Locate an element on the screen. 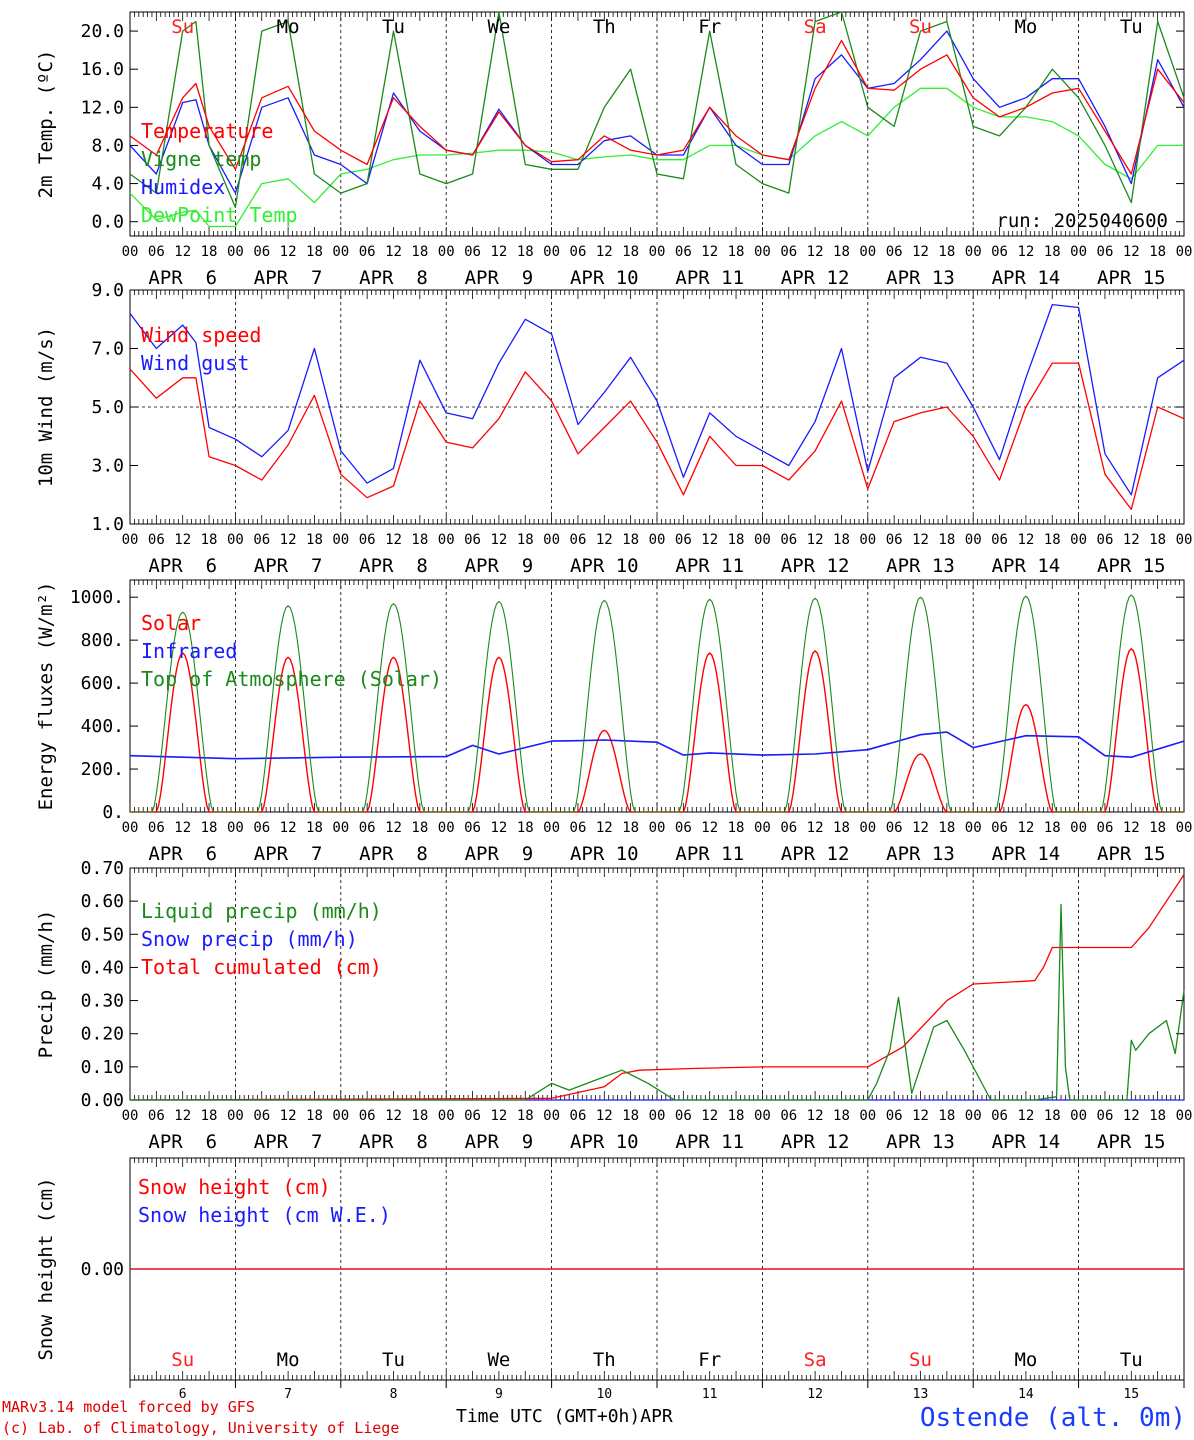 The image size is (1194, 1440). y-tick-label: 0.00 is located at coordinates (102, 1269).